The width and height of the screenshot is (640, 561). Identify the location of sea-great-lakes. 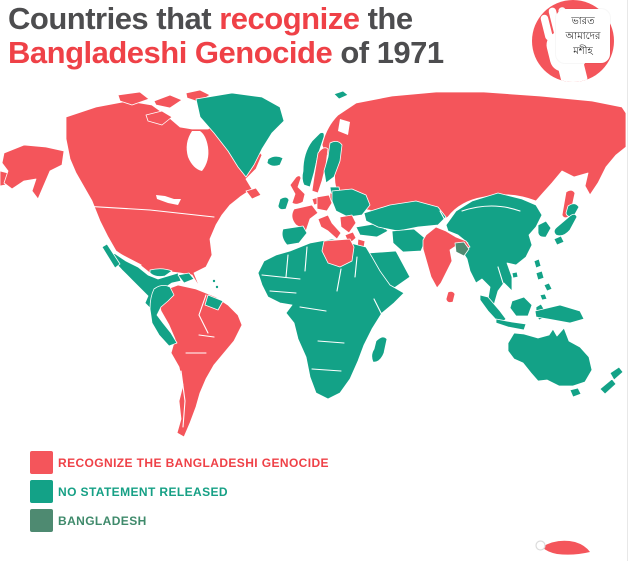
(168, 200).